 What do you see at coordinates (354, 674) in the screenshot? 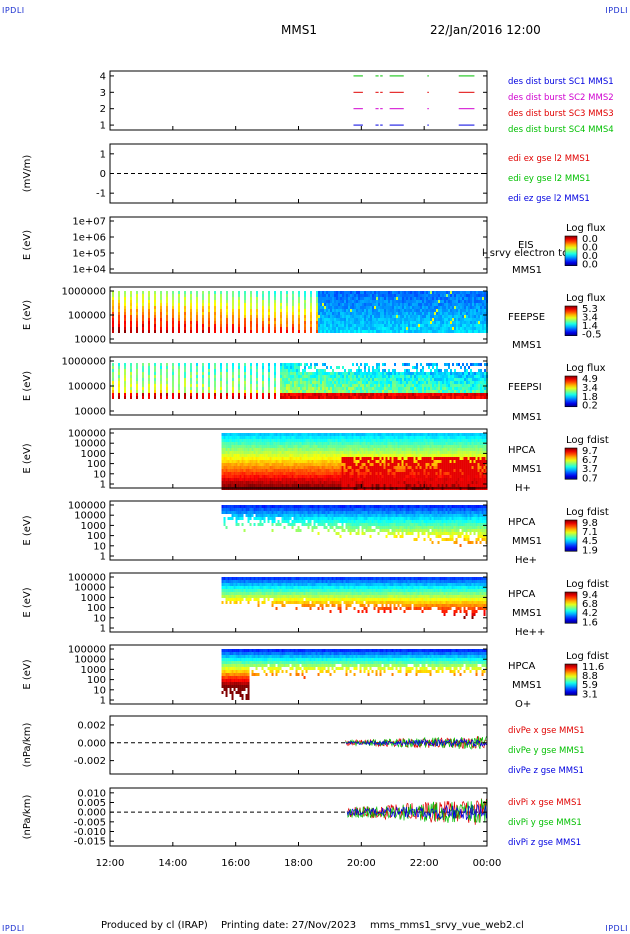
I see `panel-p9-plot-area` at bounding box center [354, 674].